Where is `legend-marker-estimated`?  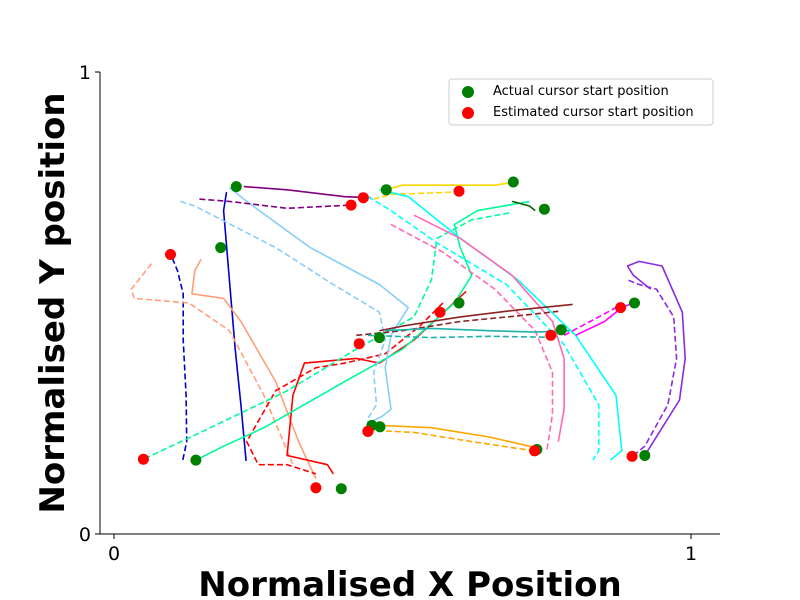
legend-marker-estimated is located at coordinates (468, 113).